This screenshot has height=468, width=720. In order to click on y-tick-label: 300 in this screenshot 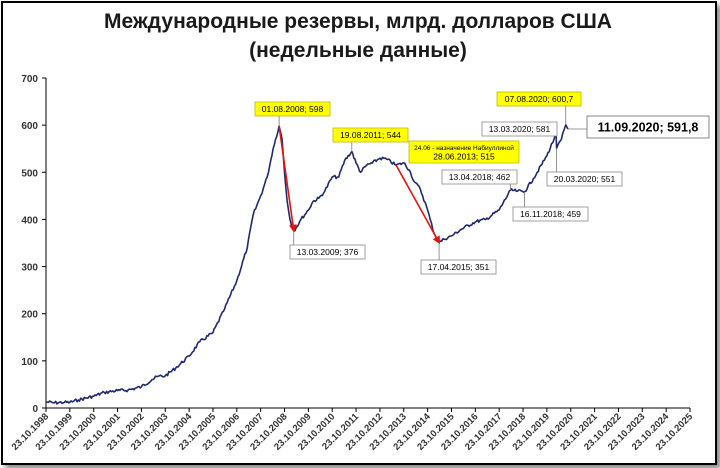, I will do `click(29, 268)`.